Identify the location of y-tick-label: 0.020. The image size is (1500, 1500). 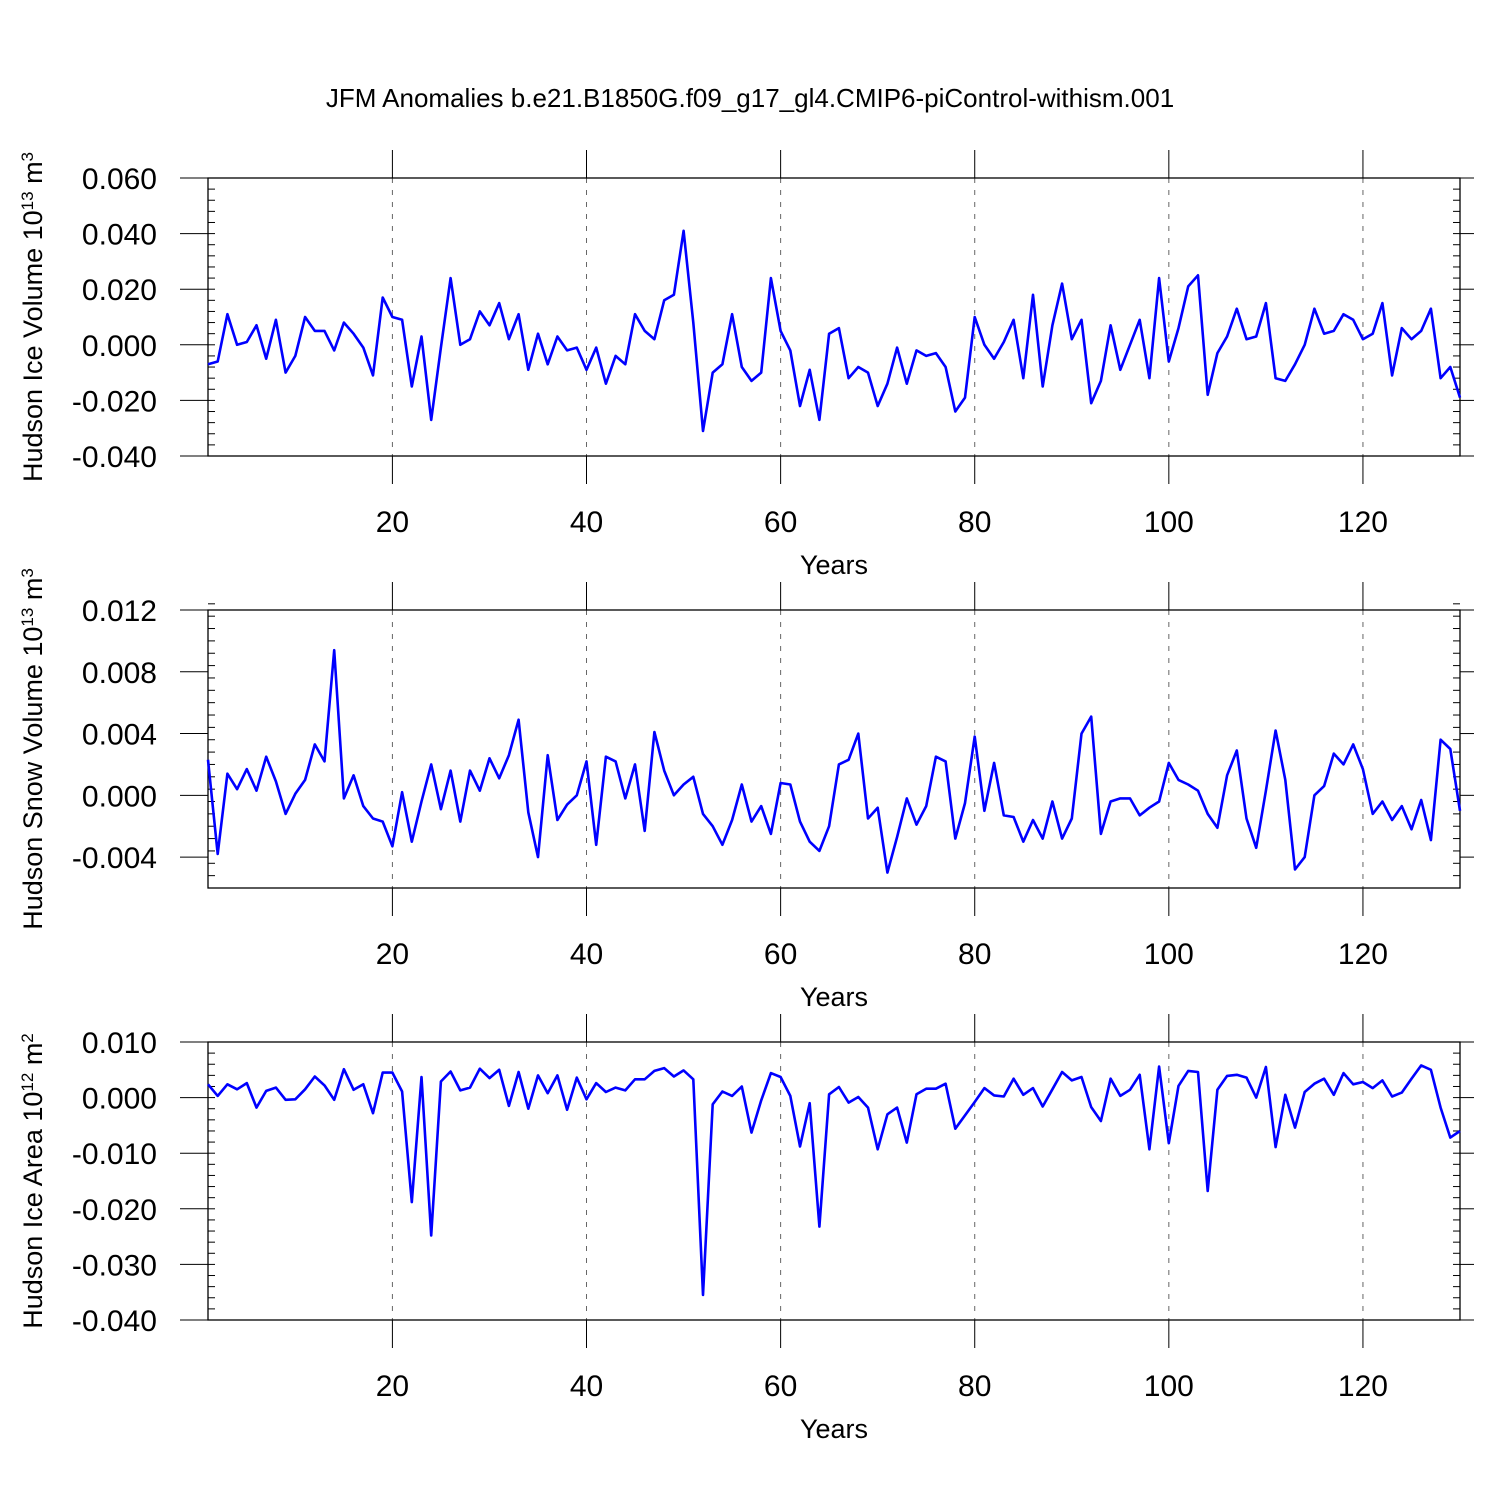
(119, 290).